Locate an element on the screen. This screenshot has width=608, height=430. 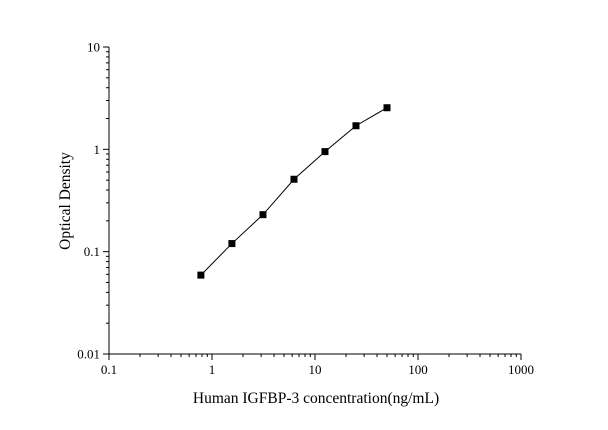
y-tick-label: 0.1 is located at coordinates (92, 251).